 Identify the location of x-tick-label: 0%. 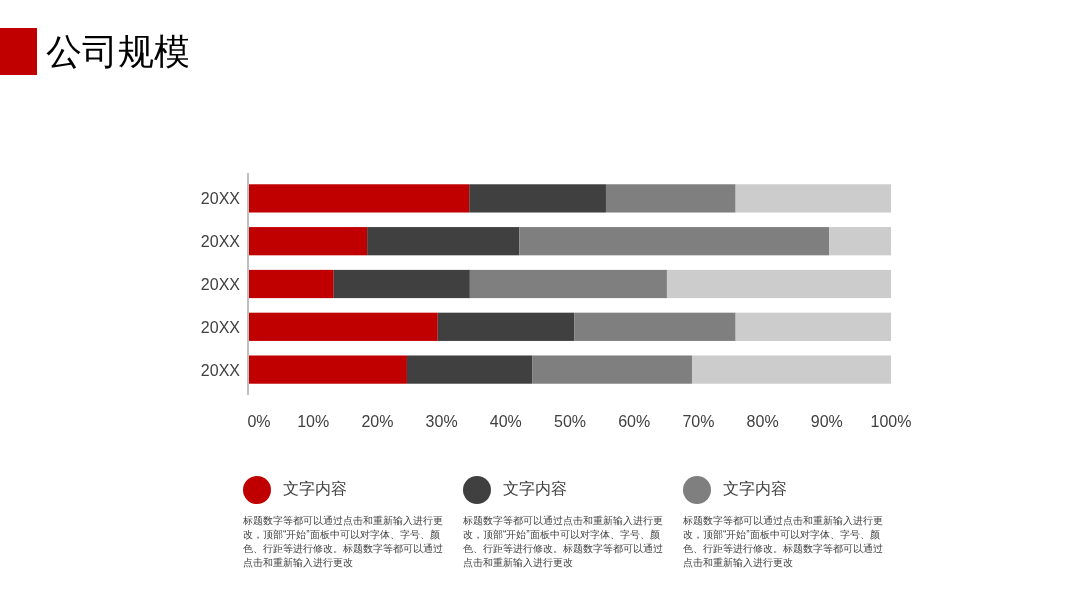
(259, 421).